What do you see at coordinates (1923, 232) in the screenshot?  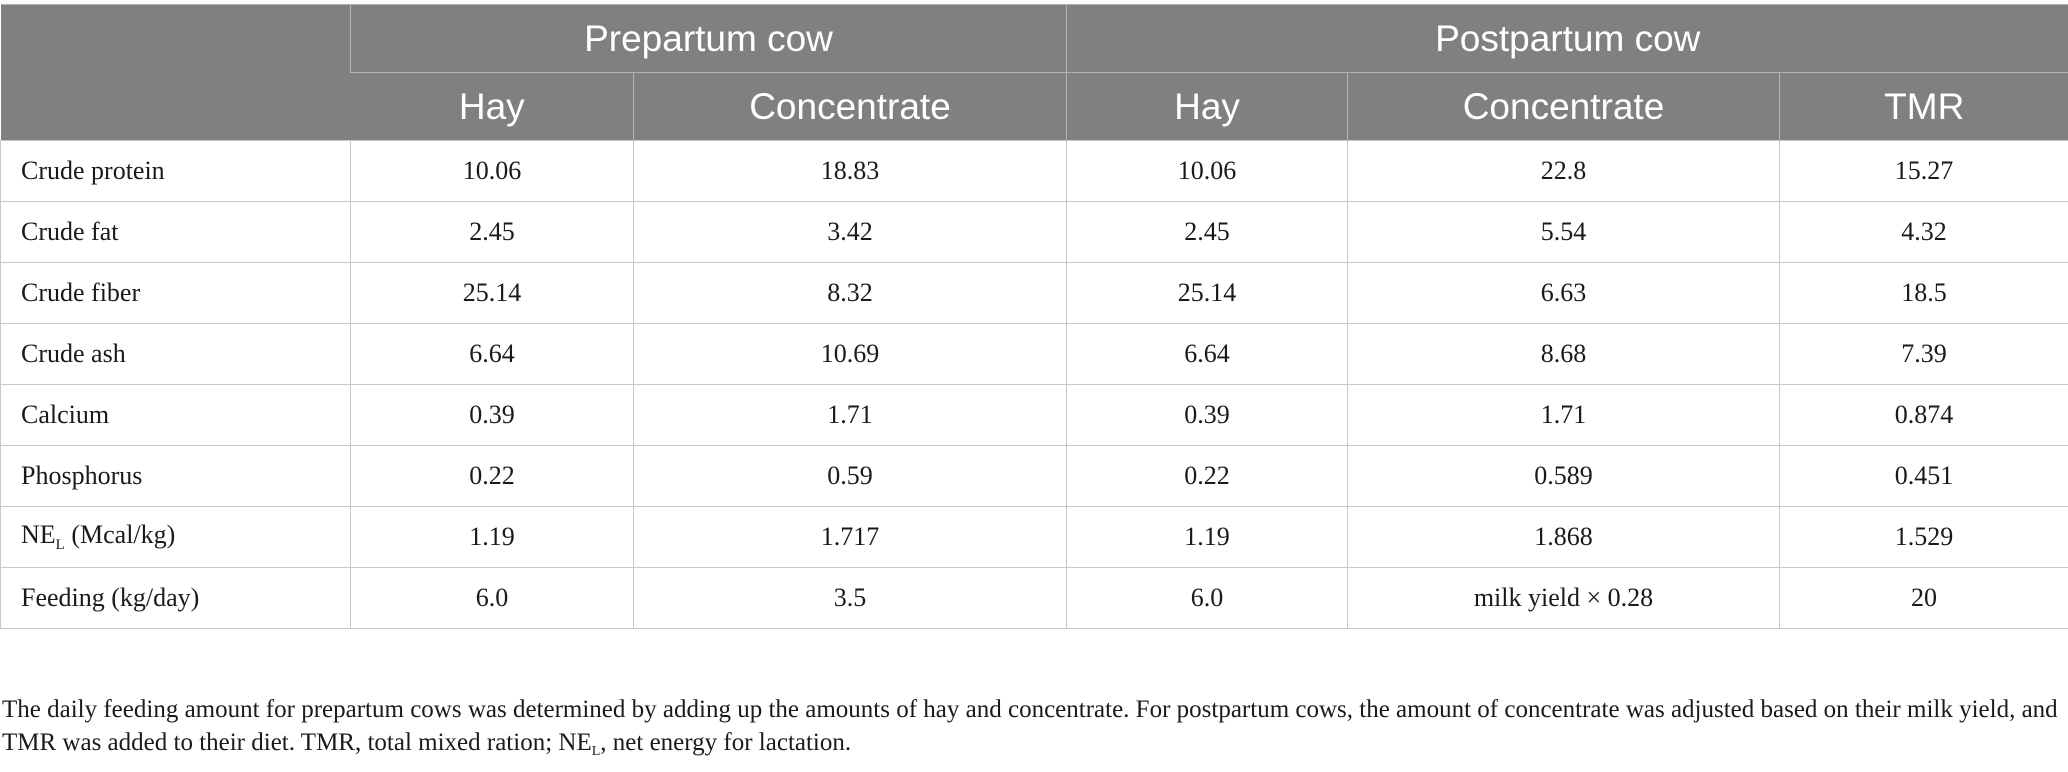 I see `table-cell: 4.32` at bounding box center [1923, 232].